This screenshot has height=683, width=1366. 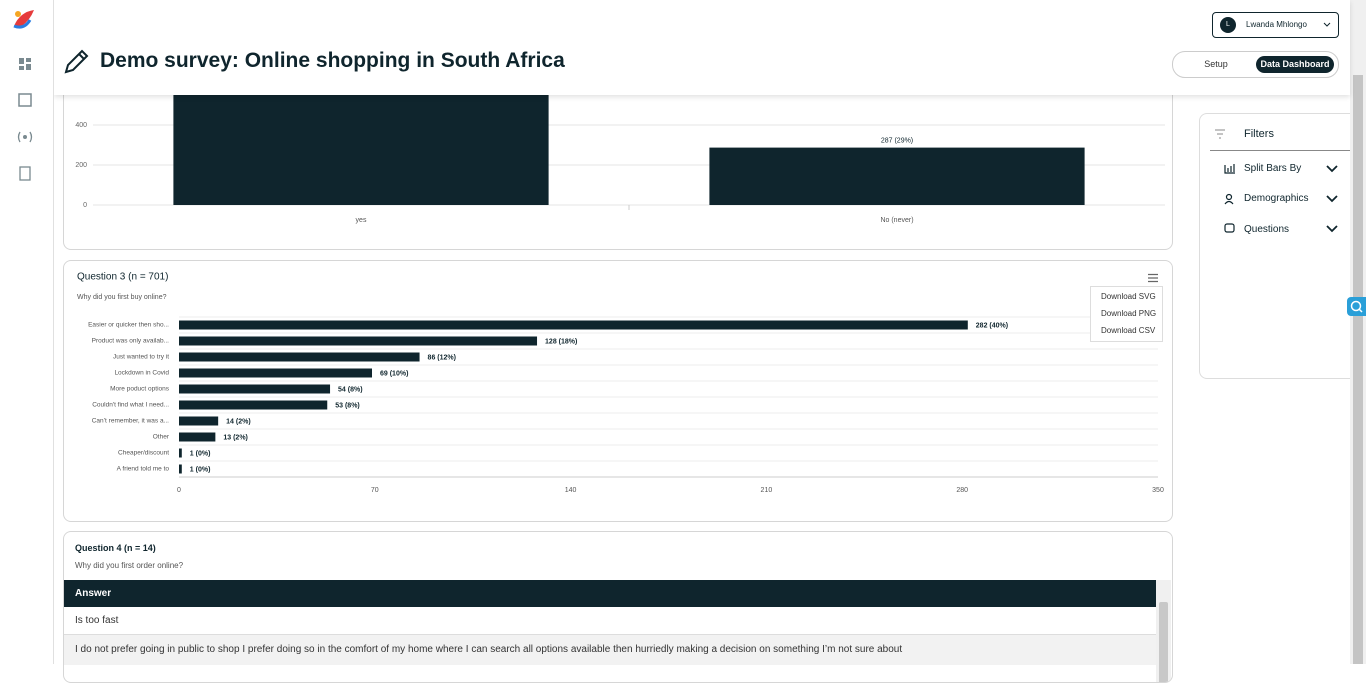 I want to click on x-tick-label: yes, so click(x=361, y=220).